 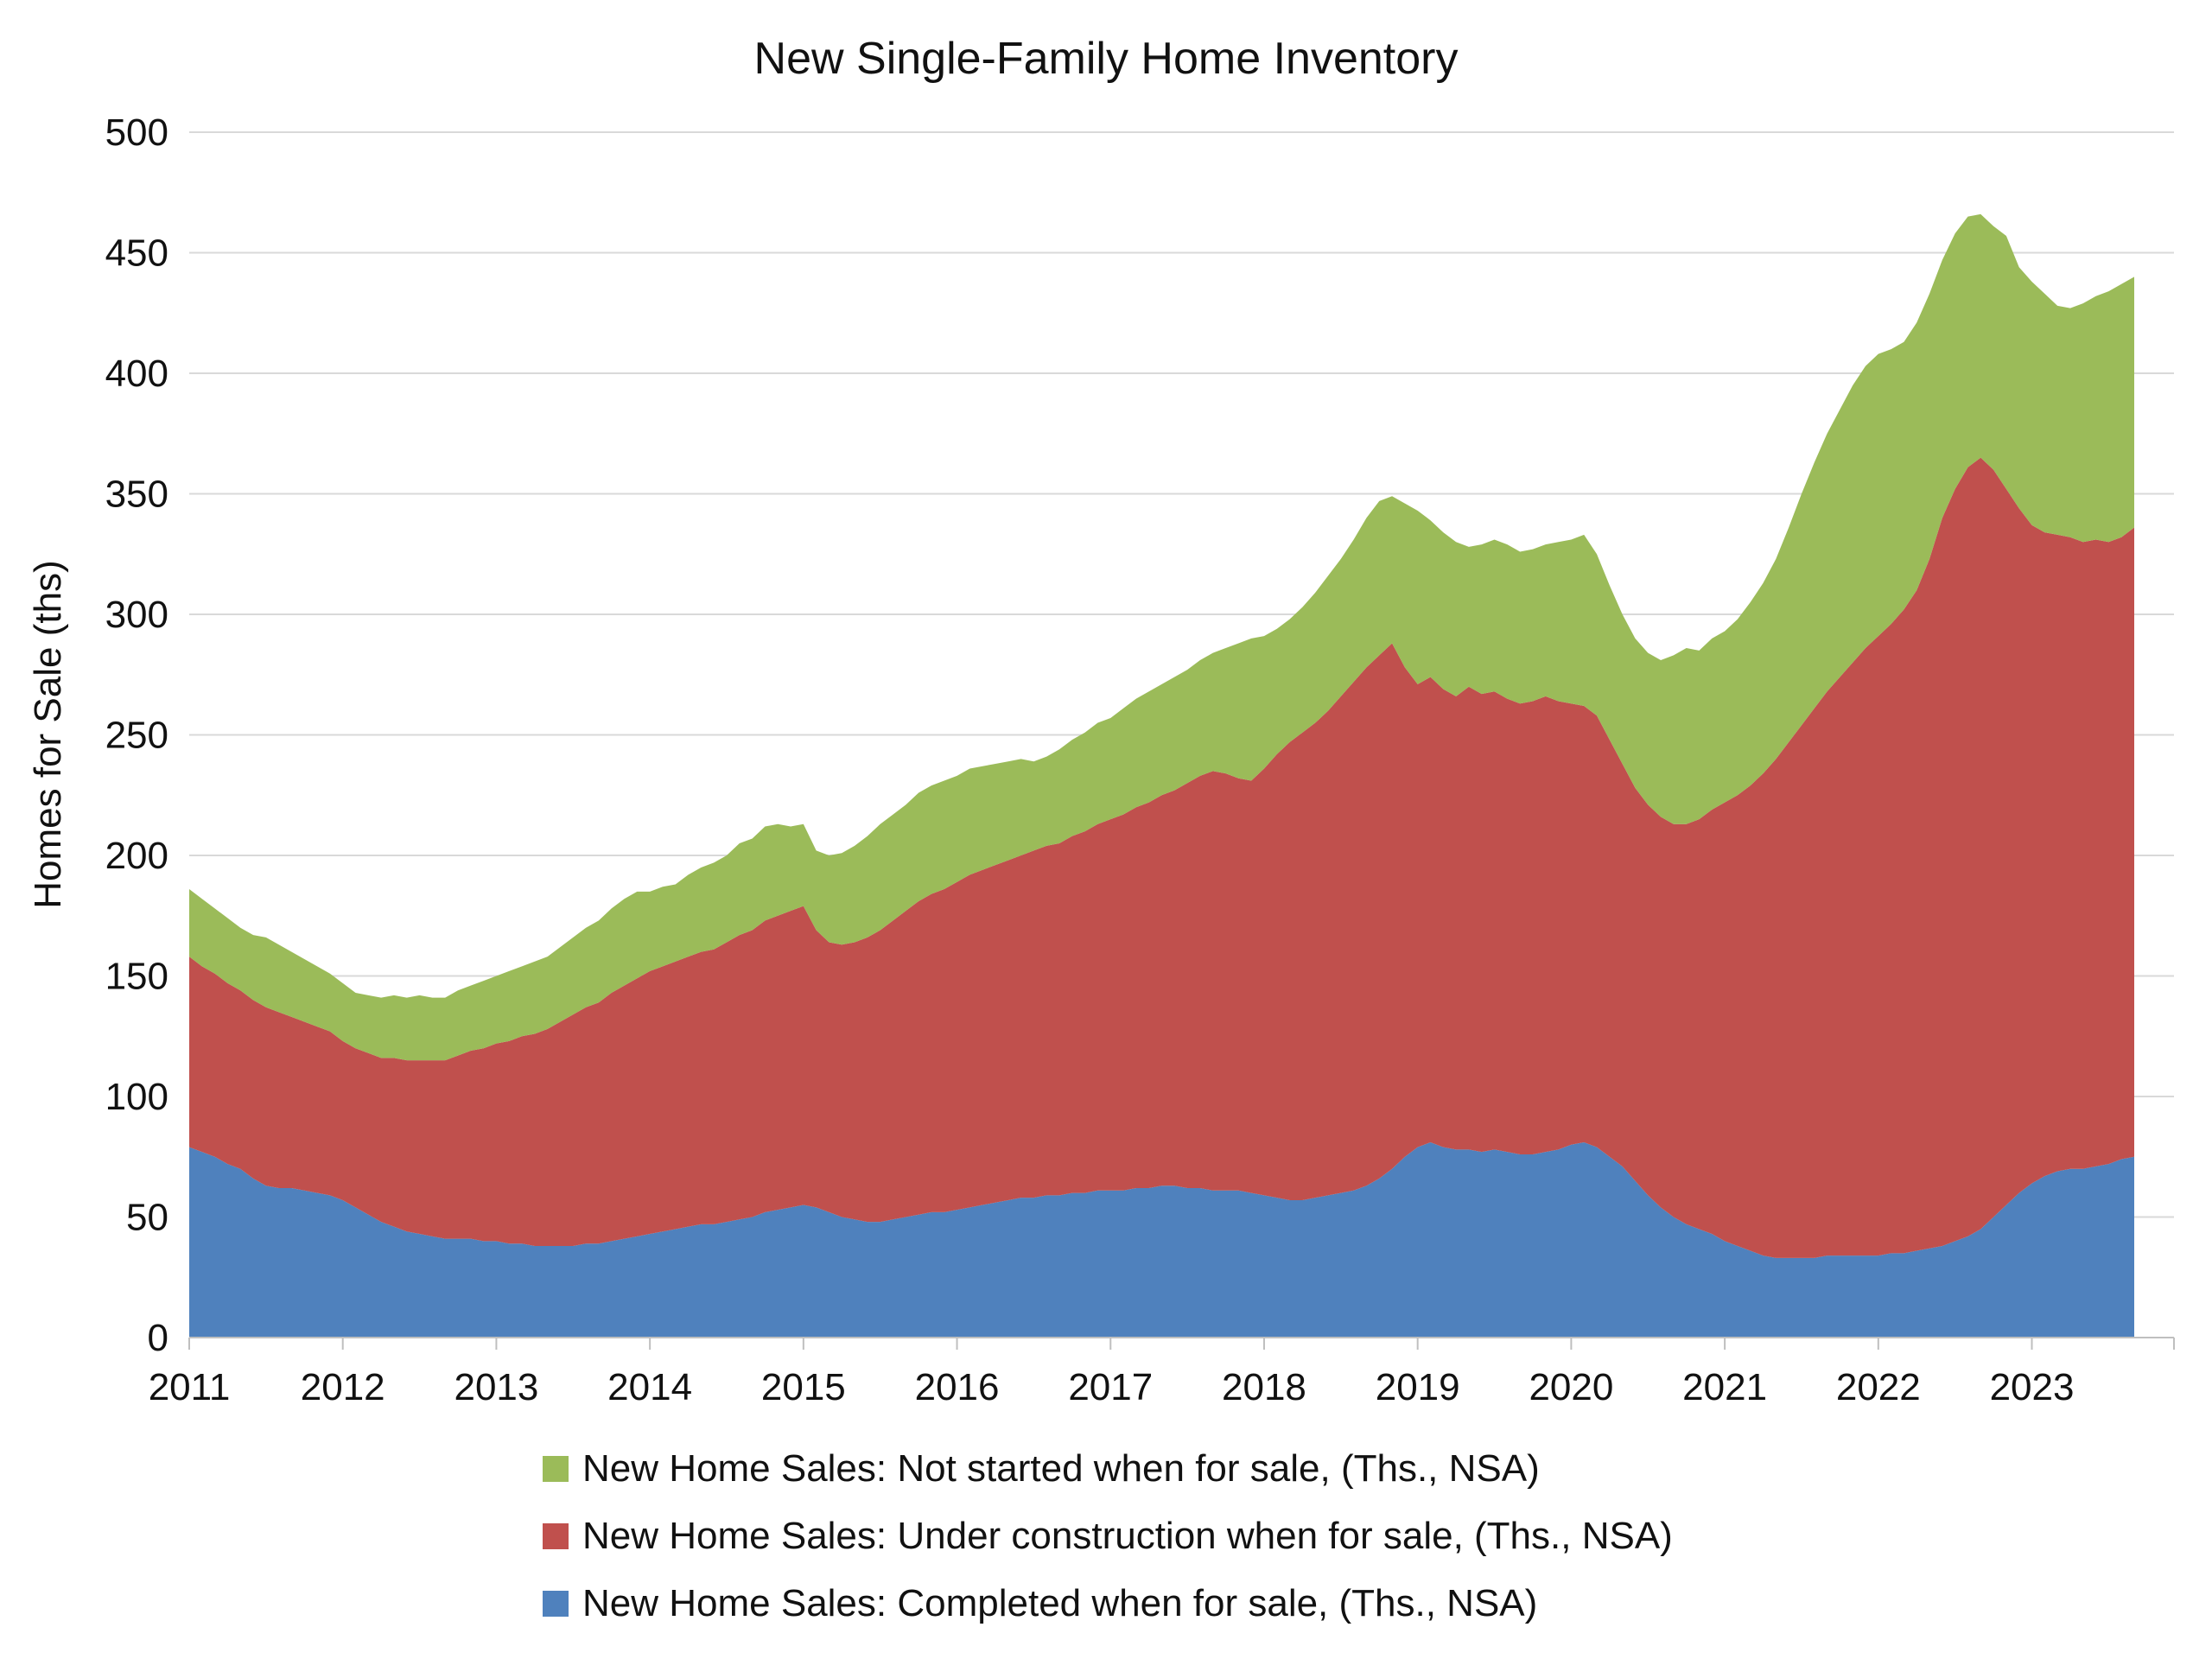 I want to click on y-tick-label-400: 400, so click(x=136, y=374).